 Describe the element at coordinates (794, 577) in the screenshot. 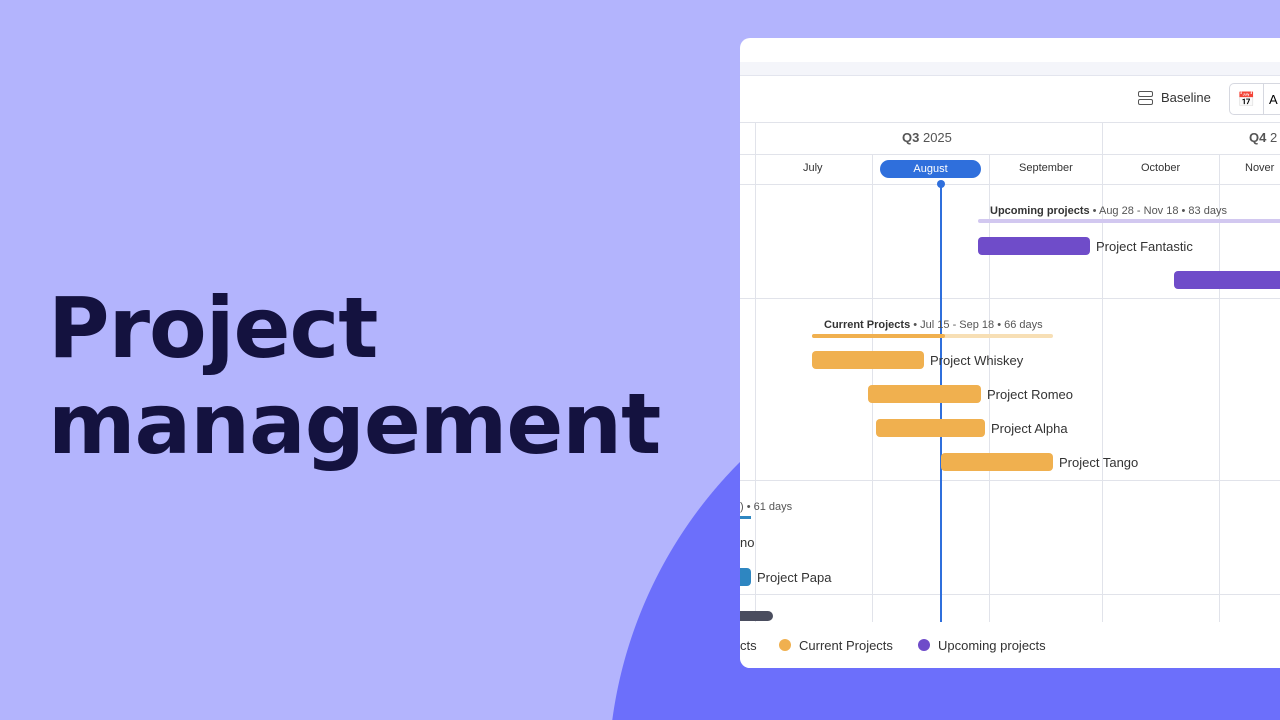

I see `label-project-papa: Project Papa` at that location.